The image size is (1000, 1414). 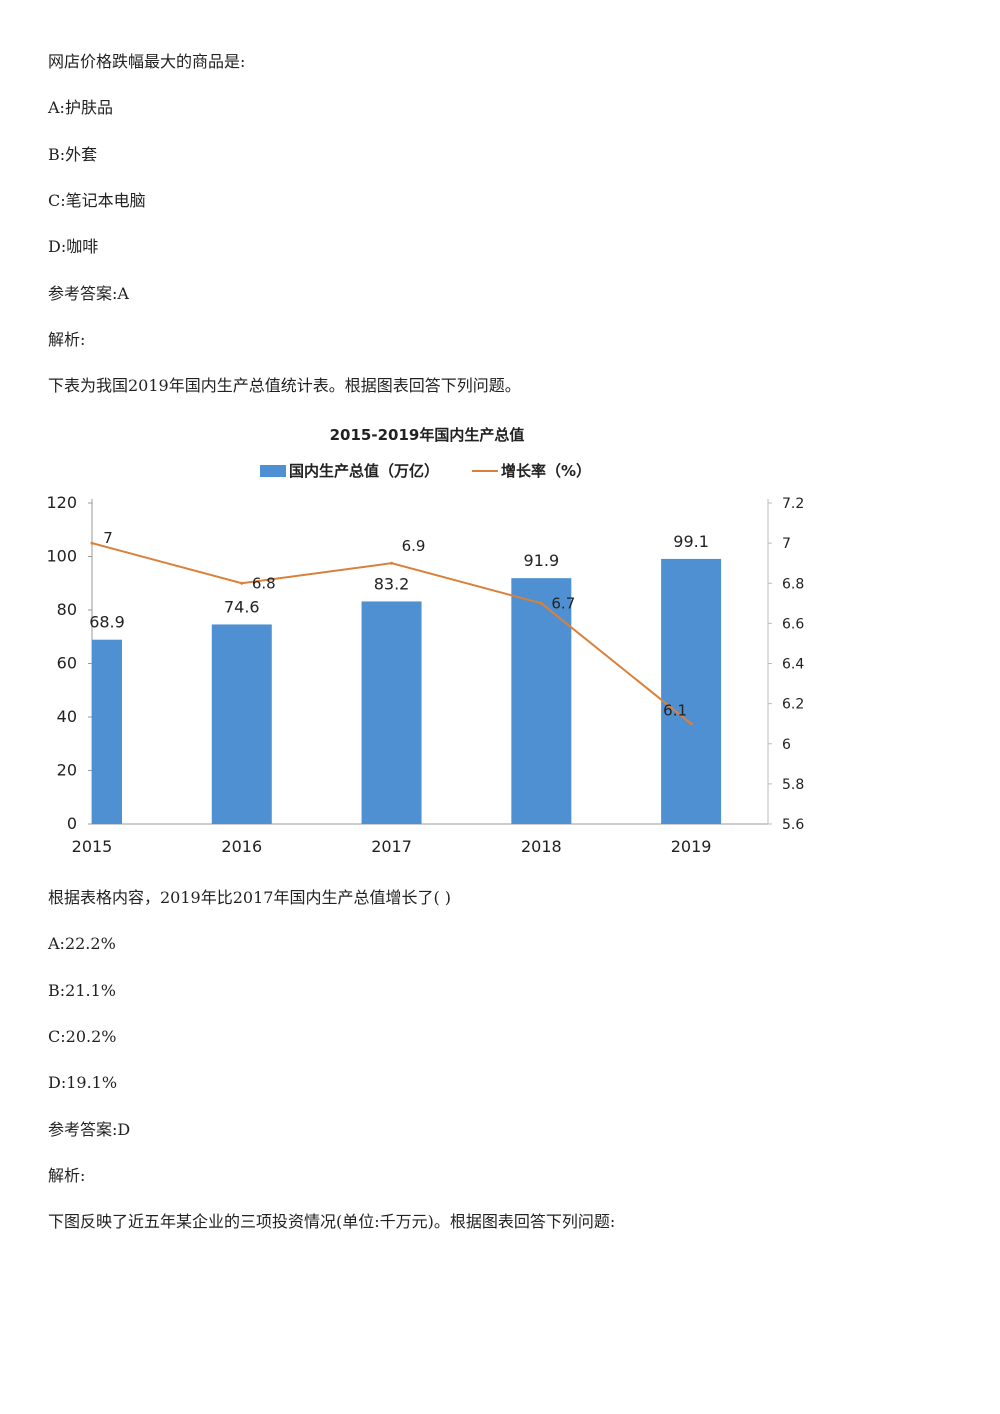 What do you see at coordinates (542, 560) in the screenshot?
I see `bar-label-2018: 91.9` at bounding box center [542, 560].